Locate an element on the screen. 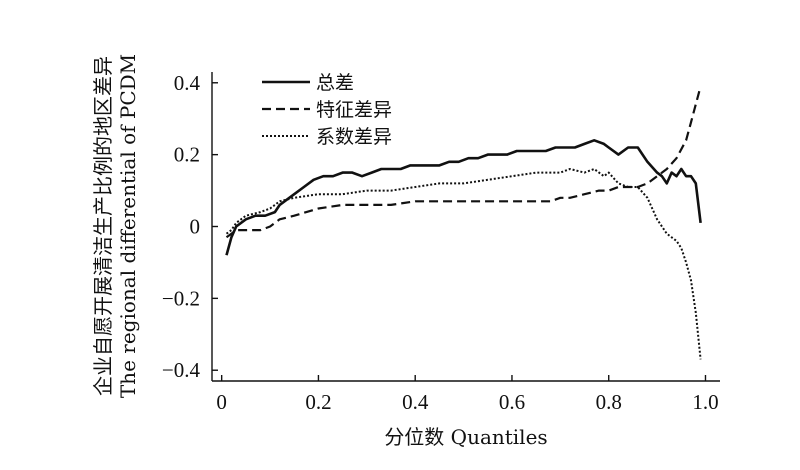 The image size is (800, 470). x-tick-label: 0.6 is located at coordinates (512, 402).